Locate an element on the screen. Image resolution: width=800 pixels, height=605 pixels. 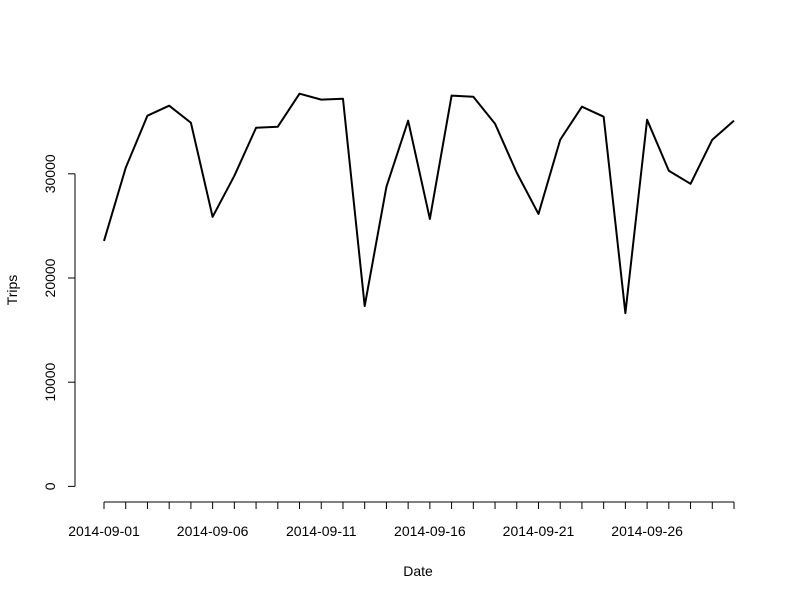
y-tick-label: 10000 is located at coordinates (50, 382).